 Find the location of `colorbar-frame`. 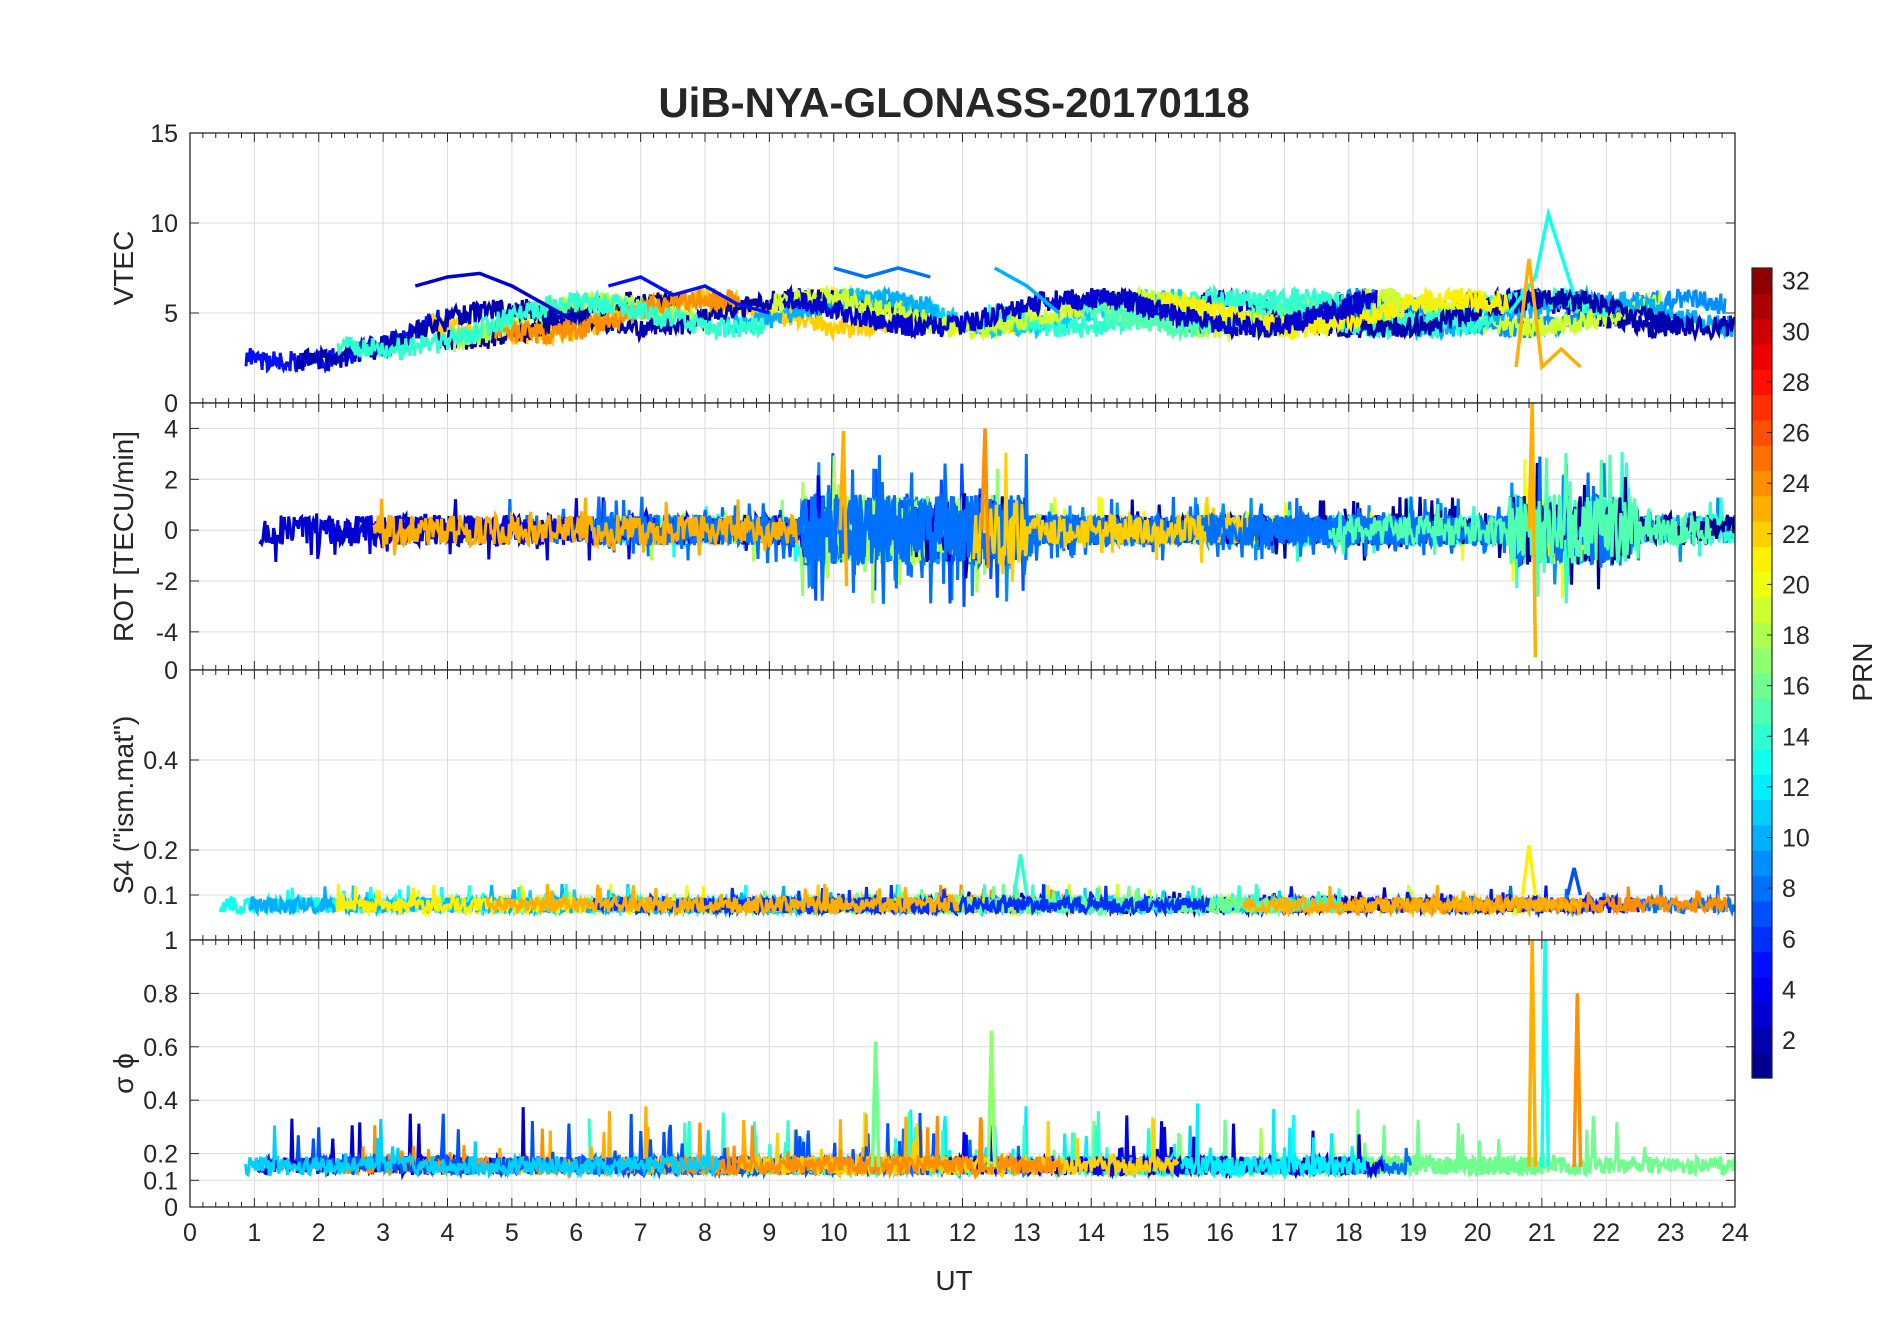

colorbar-frame is located at coordinates (1762, 673).